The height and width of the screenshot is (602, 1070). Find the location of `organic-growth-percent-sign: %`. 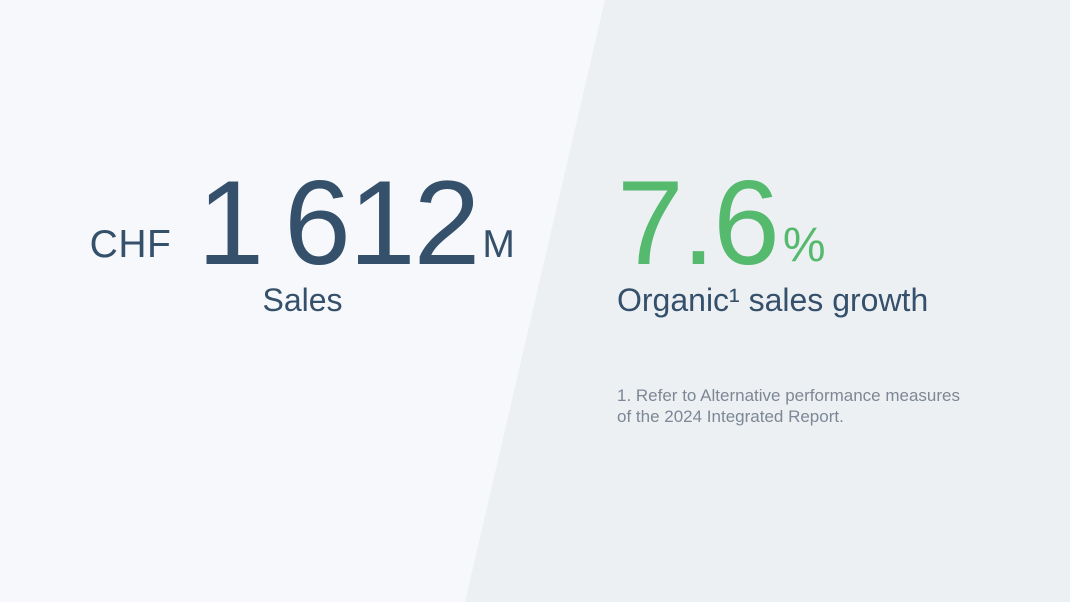

organic-growth-percent-sign: % is located at coordinates (804, 245).